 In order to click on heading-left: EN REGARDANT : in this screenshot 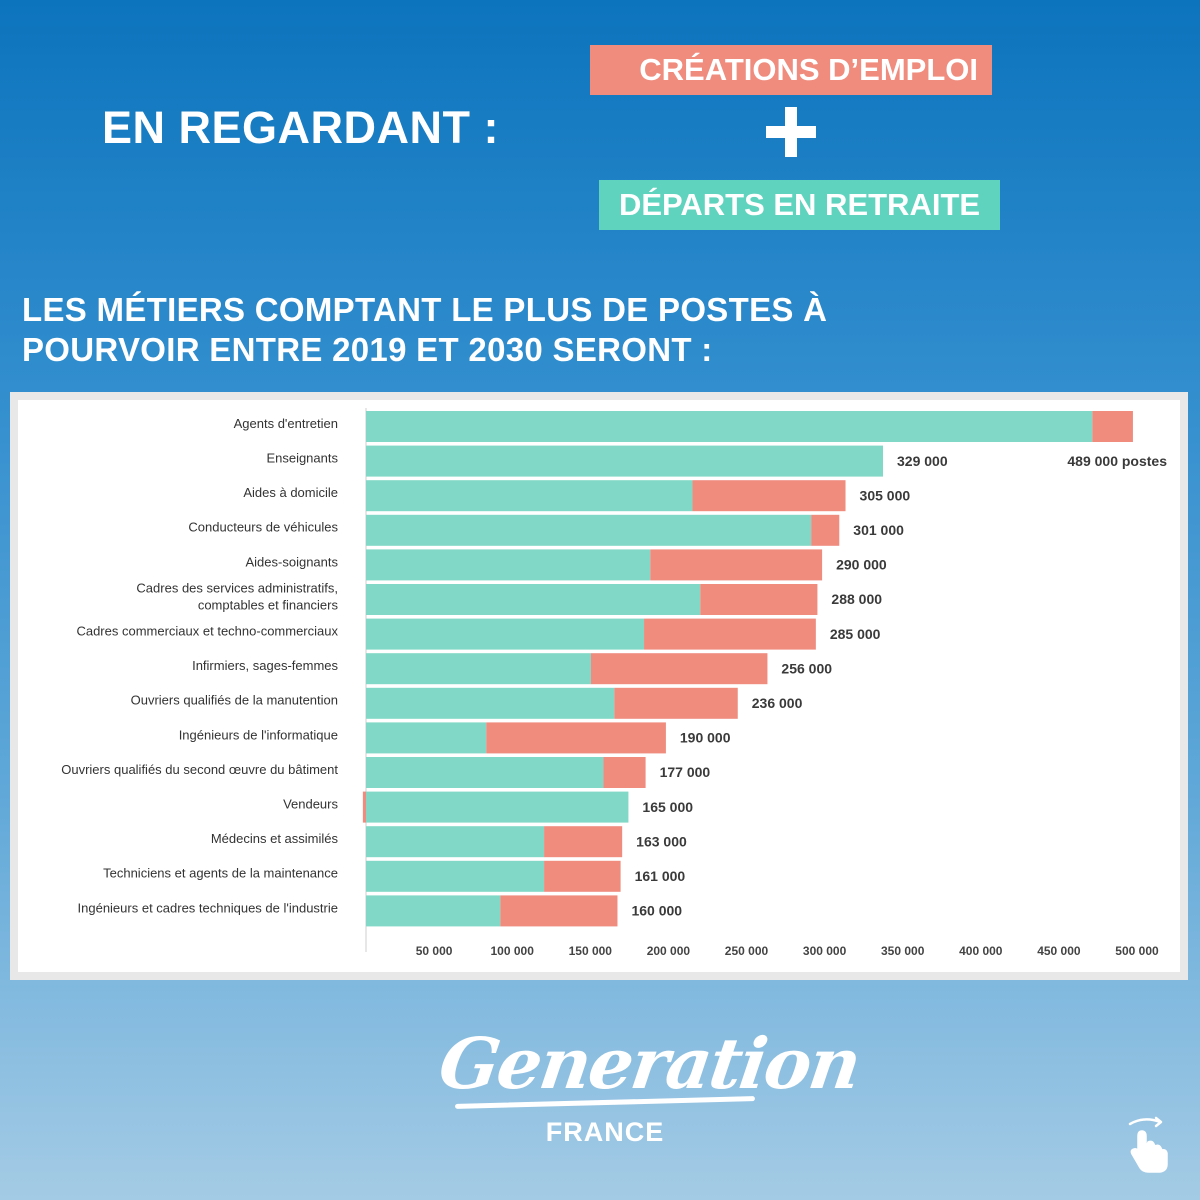, I will do `click(300, 127)`.